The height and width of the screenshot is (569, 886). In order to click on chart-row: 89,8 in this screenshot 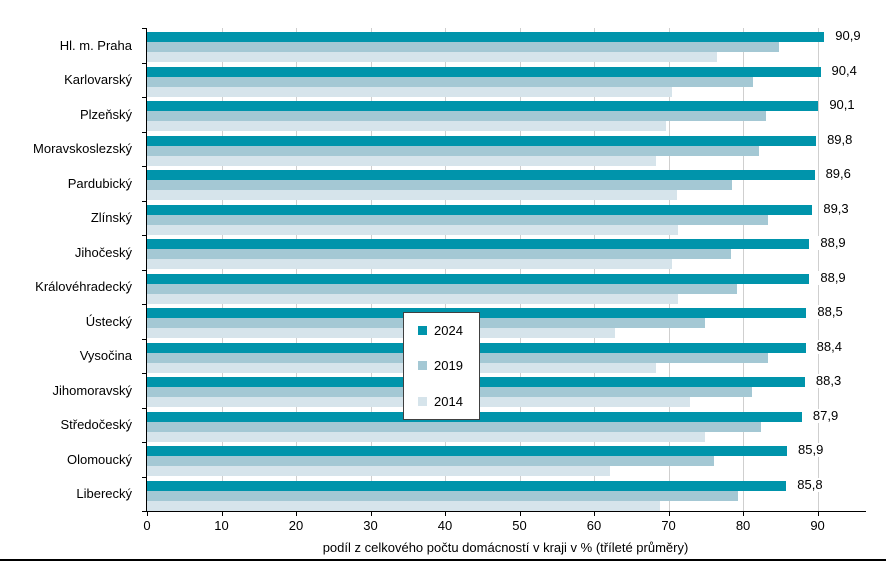, I will do `click(506, 149)`.